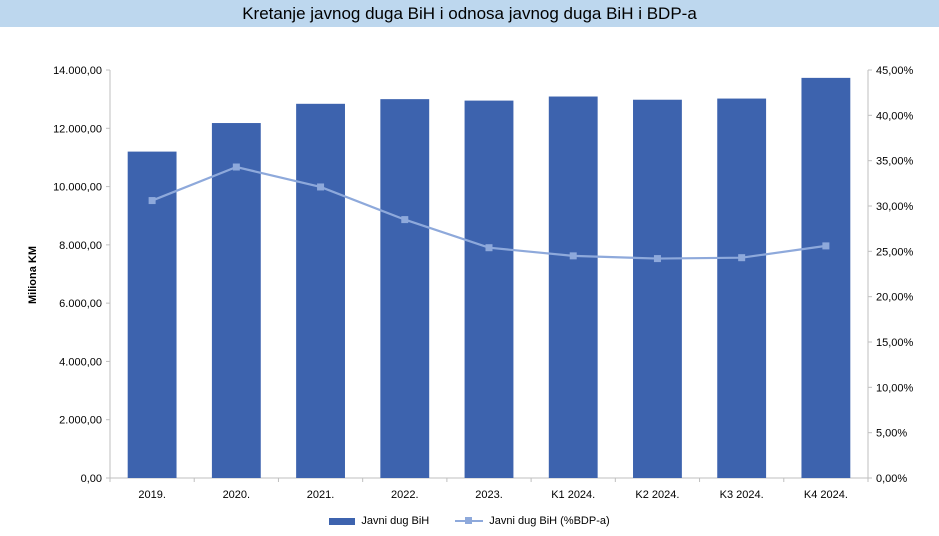  Describe the element at coordinates (77, 71) in the screenshot. I see `y-tick-label: 14.000,00` at that location.